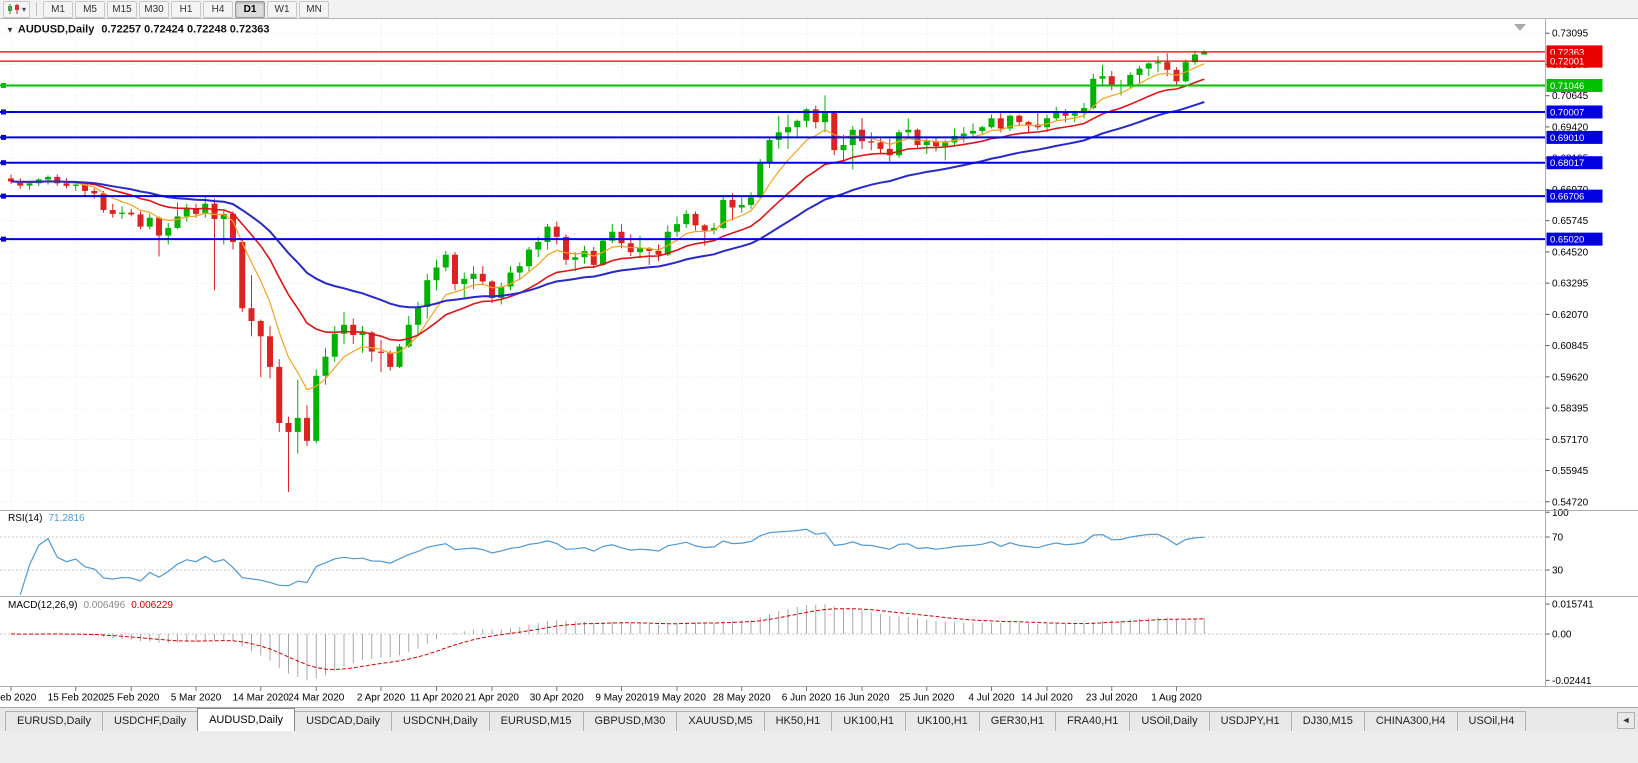  Describe the element at coordinates (54, 721) in the screenshot. I see `chart-tab-eurusd-daily: EURUSD,Daily` at that location.